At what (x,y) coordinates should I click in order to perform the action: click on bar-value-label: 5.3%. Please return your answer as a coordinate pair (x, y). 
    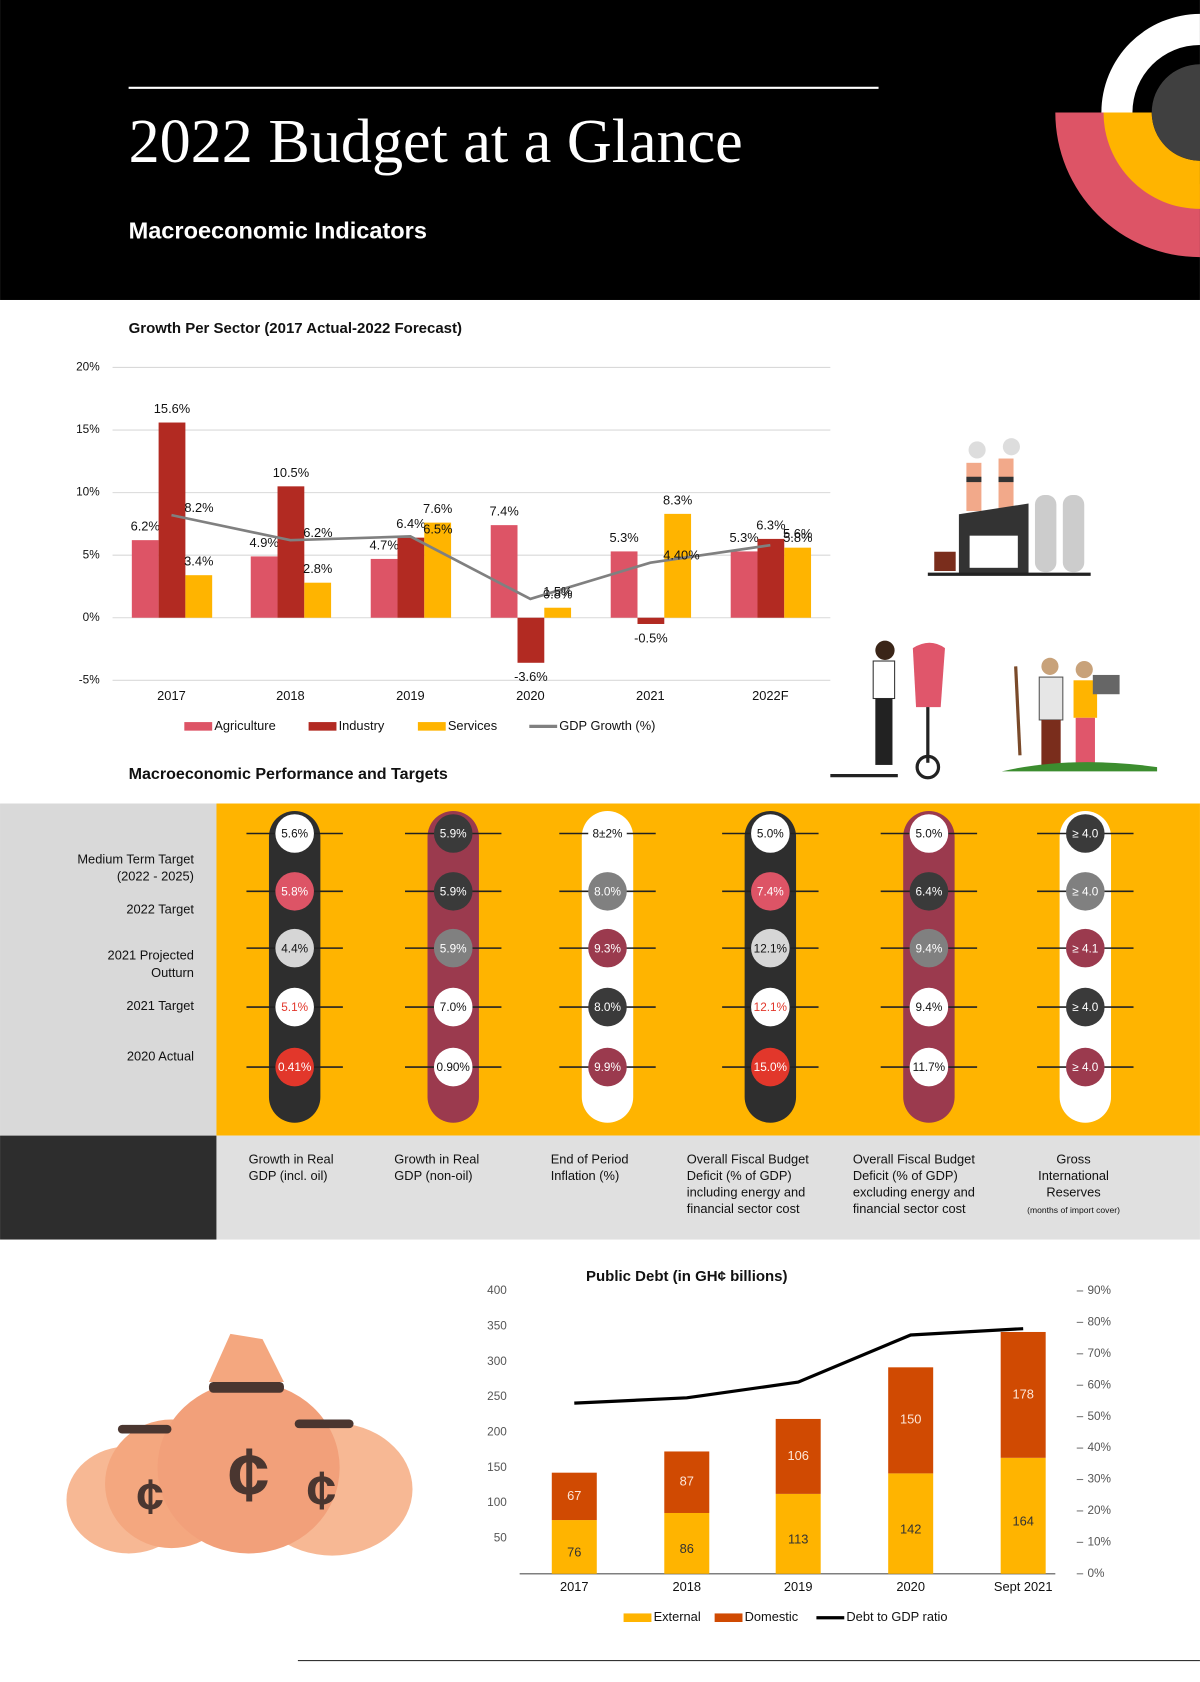
    Looking at the image, I should click on (623, 537).